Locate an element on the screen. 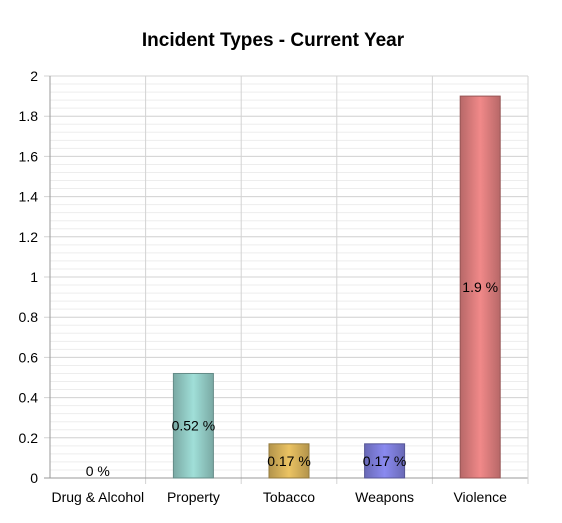 The width and height of the screenshot is (562, 523). data-label: 0 % is located at coordinates (98, 471).